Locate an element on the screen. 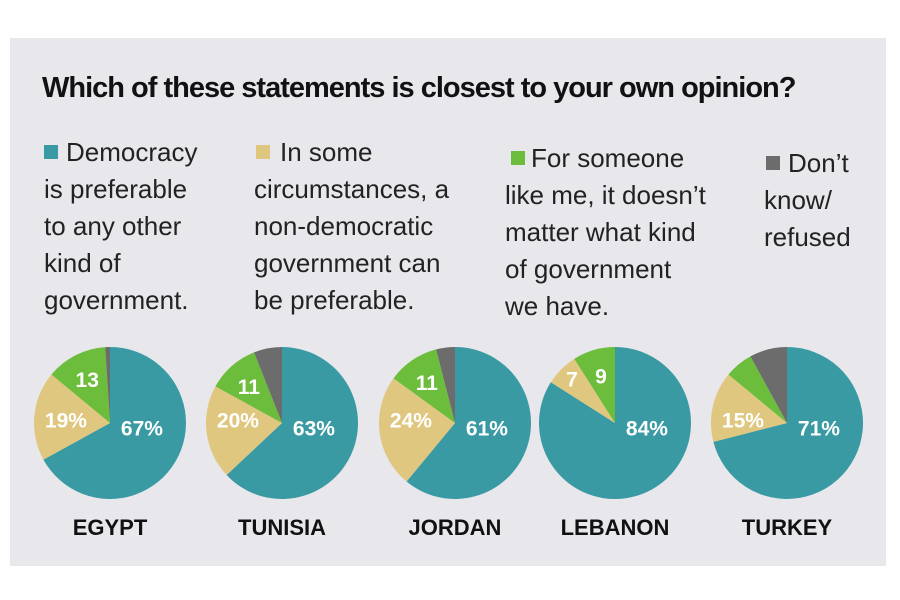 This screenshot has height=600, width=900. pie-slice-jordan-non-democratic is located at coordinates (416, 430).